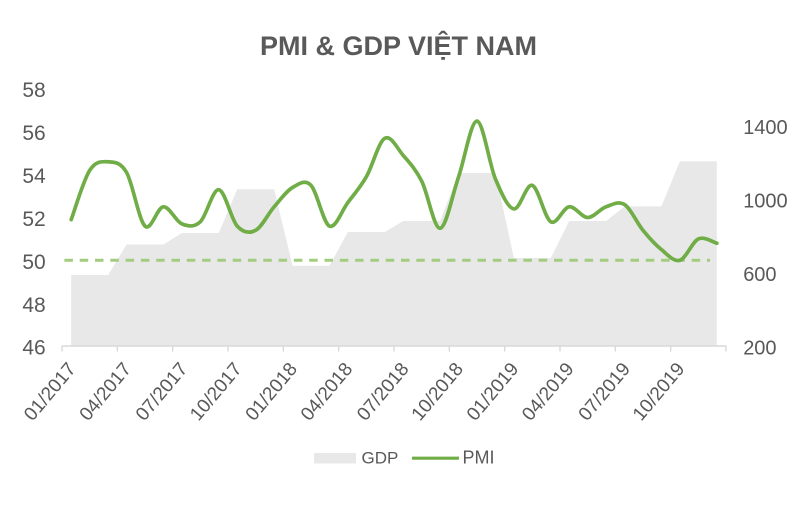 The width and height of the screenshot is (800, 505). What do you see at coordinates (162, 392) in the screenshot?
I see `svg-text: 07/2017` at bounding box center [162, 392].